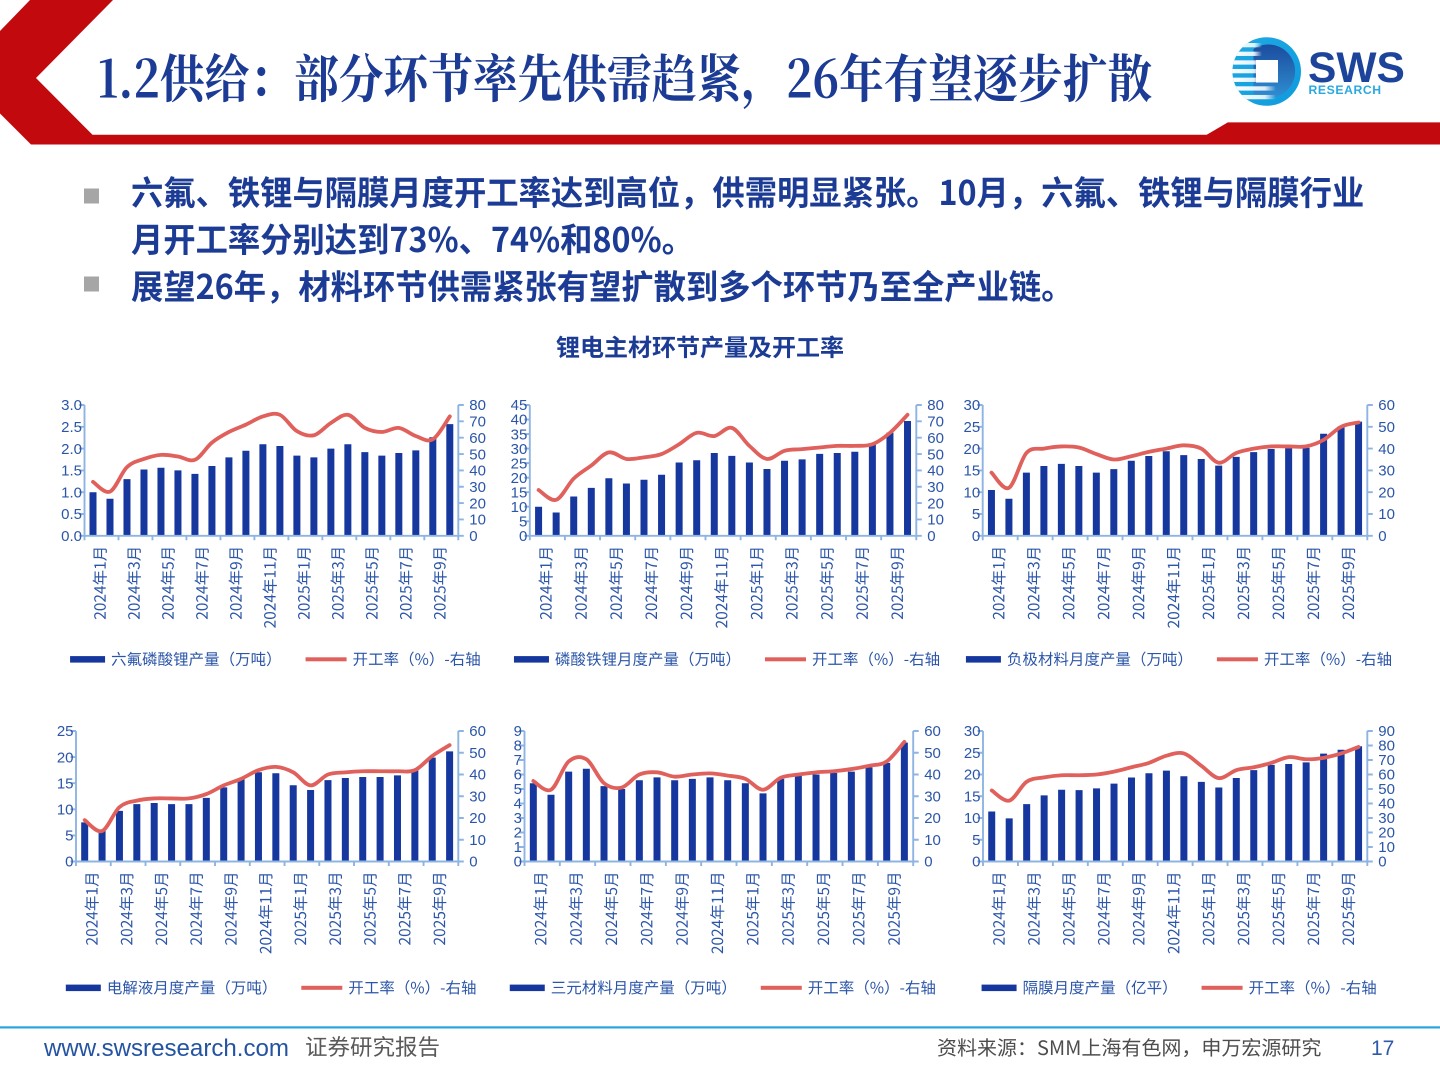 This screenshot has height=1080, width=1440. I want to click on svg-text: 0.0, so click(71, 536).